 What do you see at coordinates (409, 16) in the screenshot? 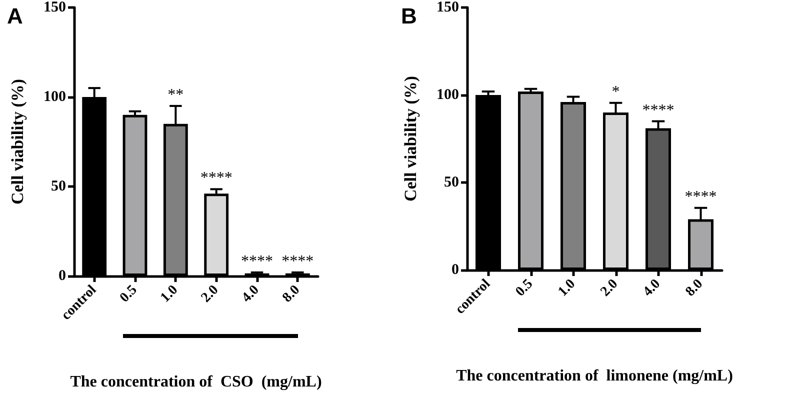
I see `chart-title: B` at bounding box center [409, 16].